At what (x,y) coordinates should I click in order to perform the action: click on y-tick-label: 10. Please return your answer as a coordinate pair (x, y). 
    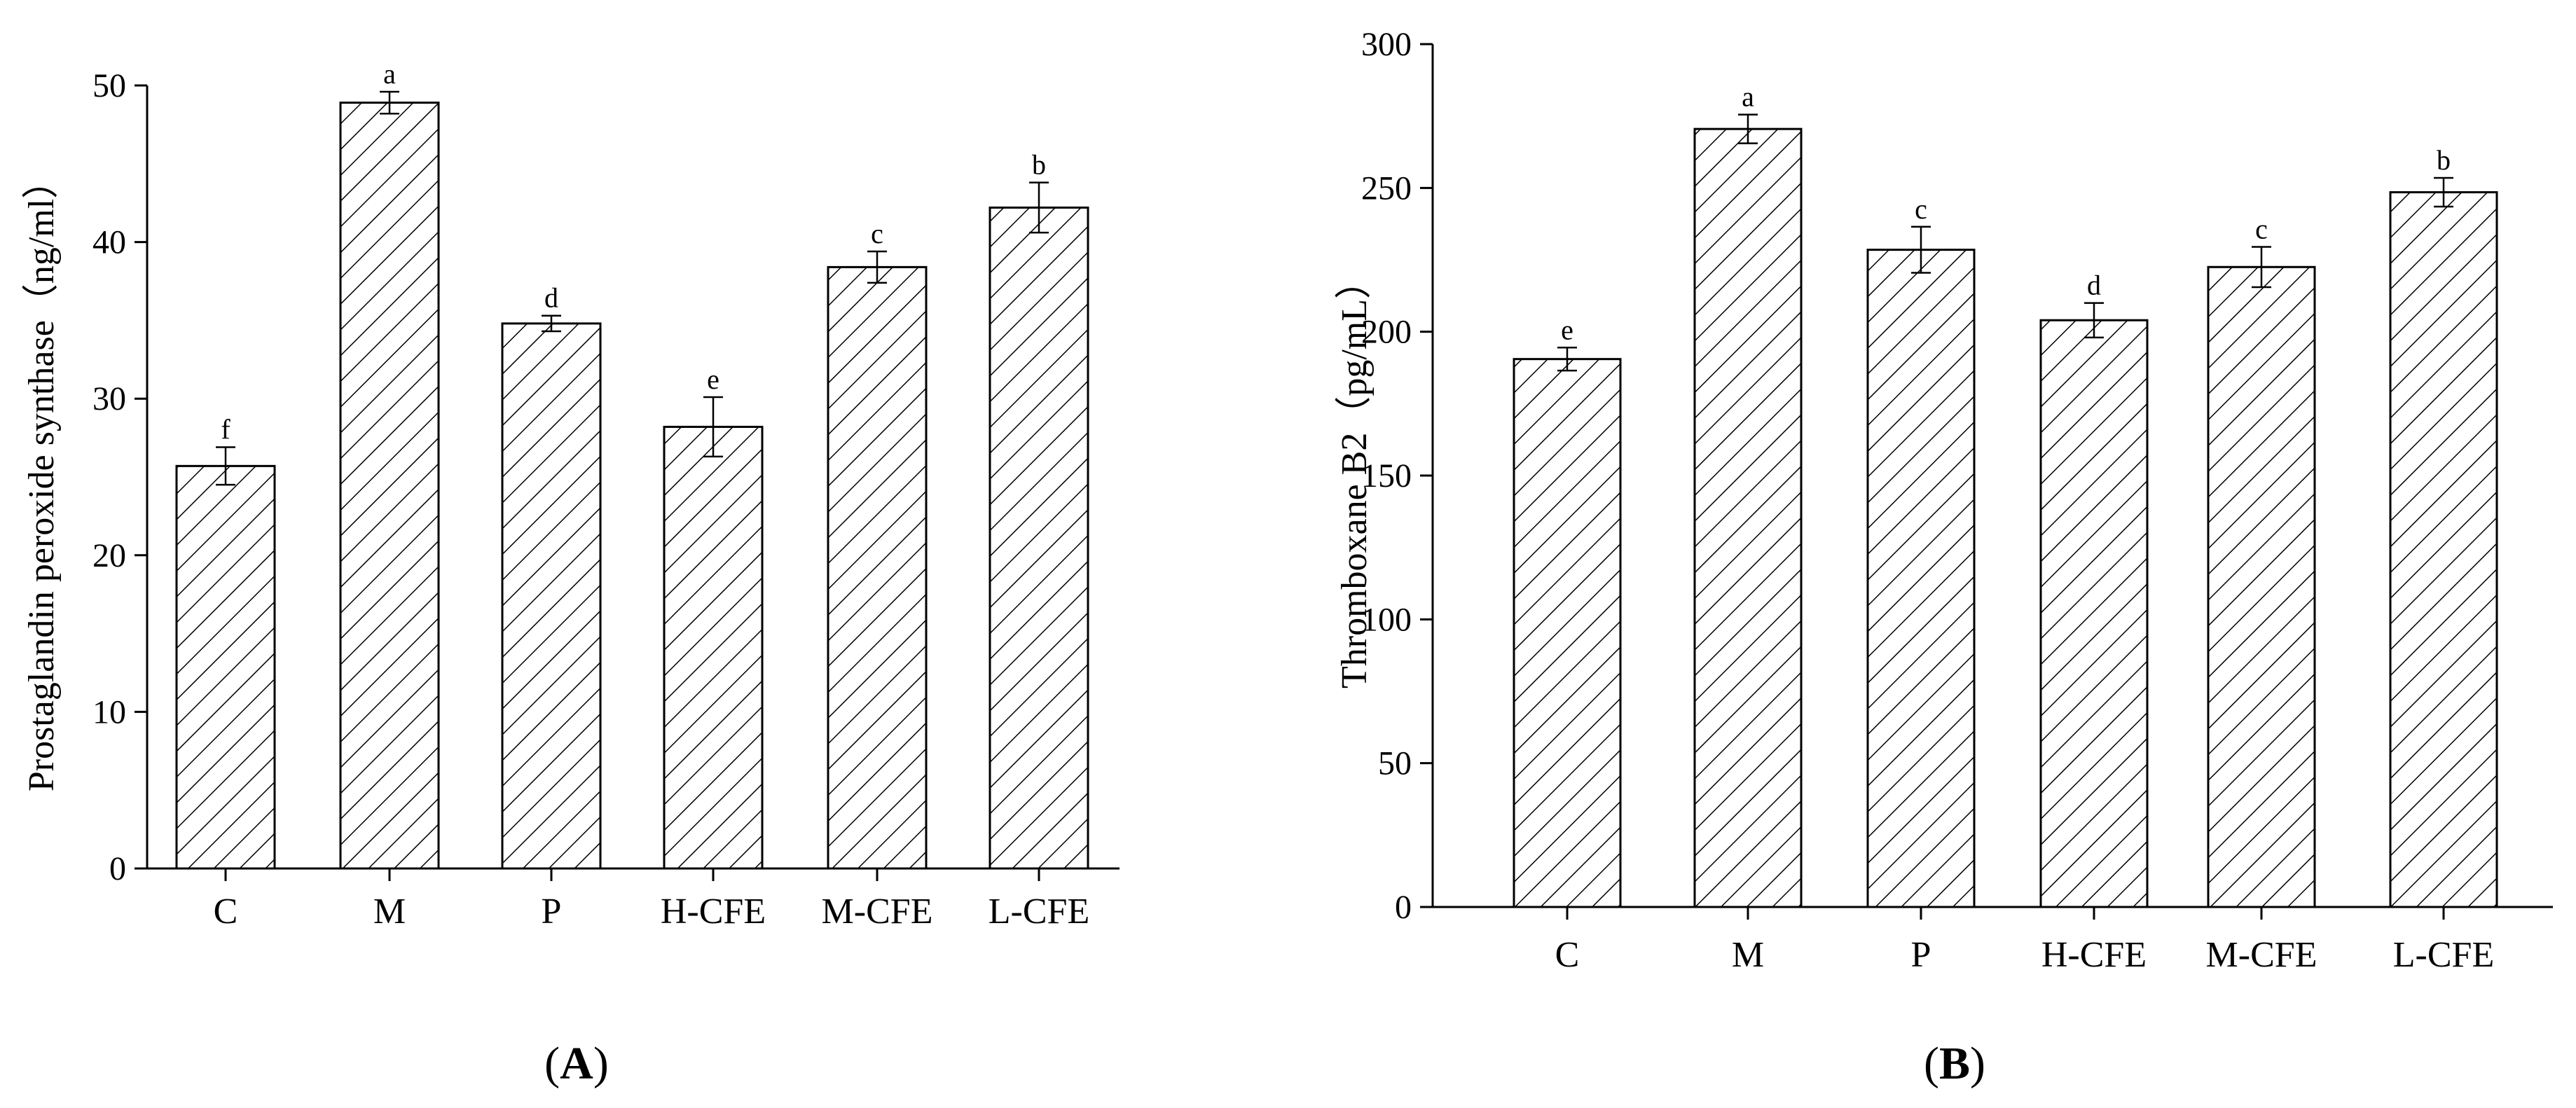
    Looking at the image, I should click on (109, 711).